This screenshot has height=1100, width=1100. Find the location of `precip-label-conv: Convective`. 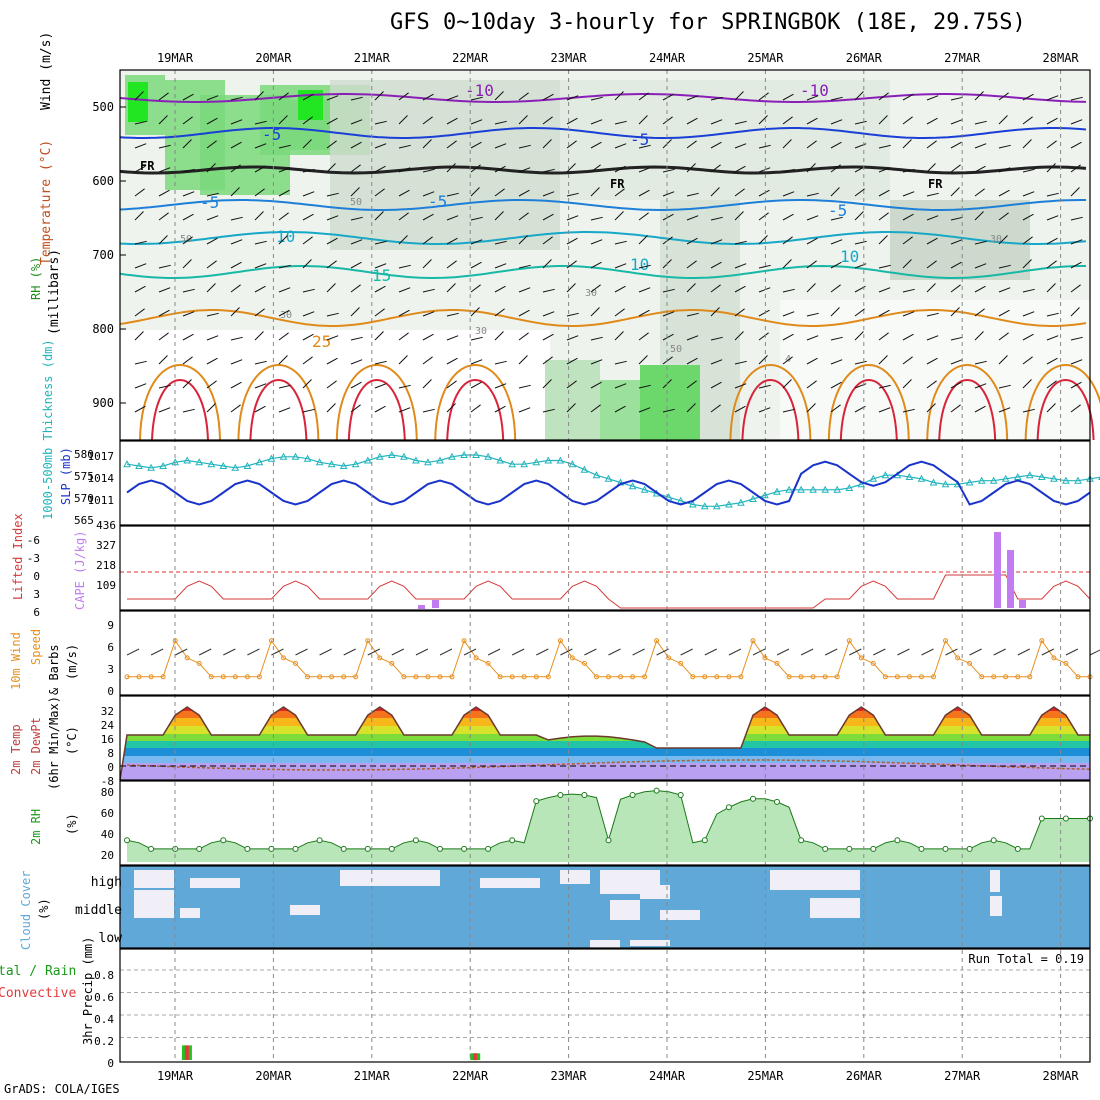

precip-label-conv: Convective is located at coordinates (38, 993).